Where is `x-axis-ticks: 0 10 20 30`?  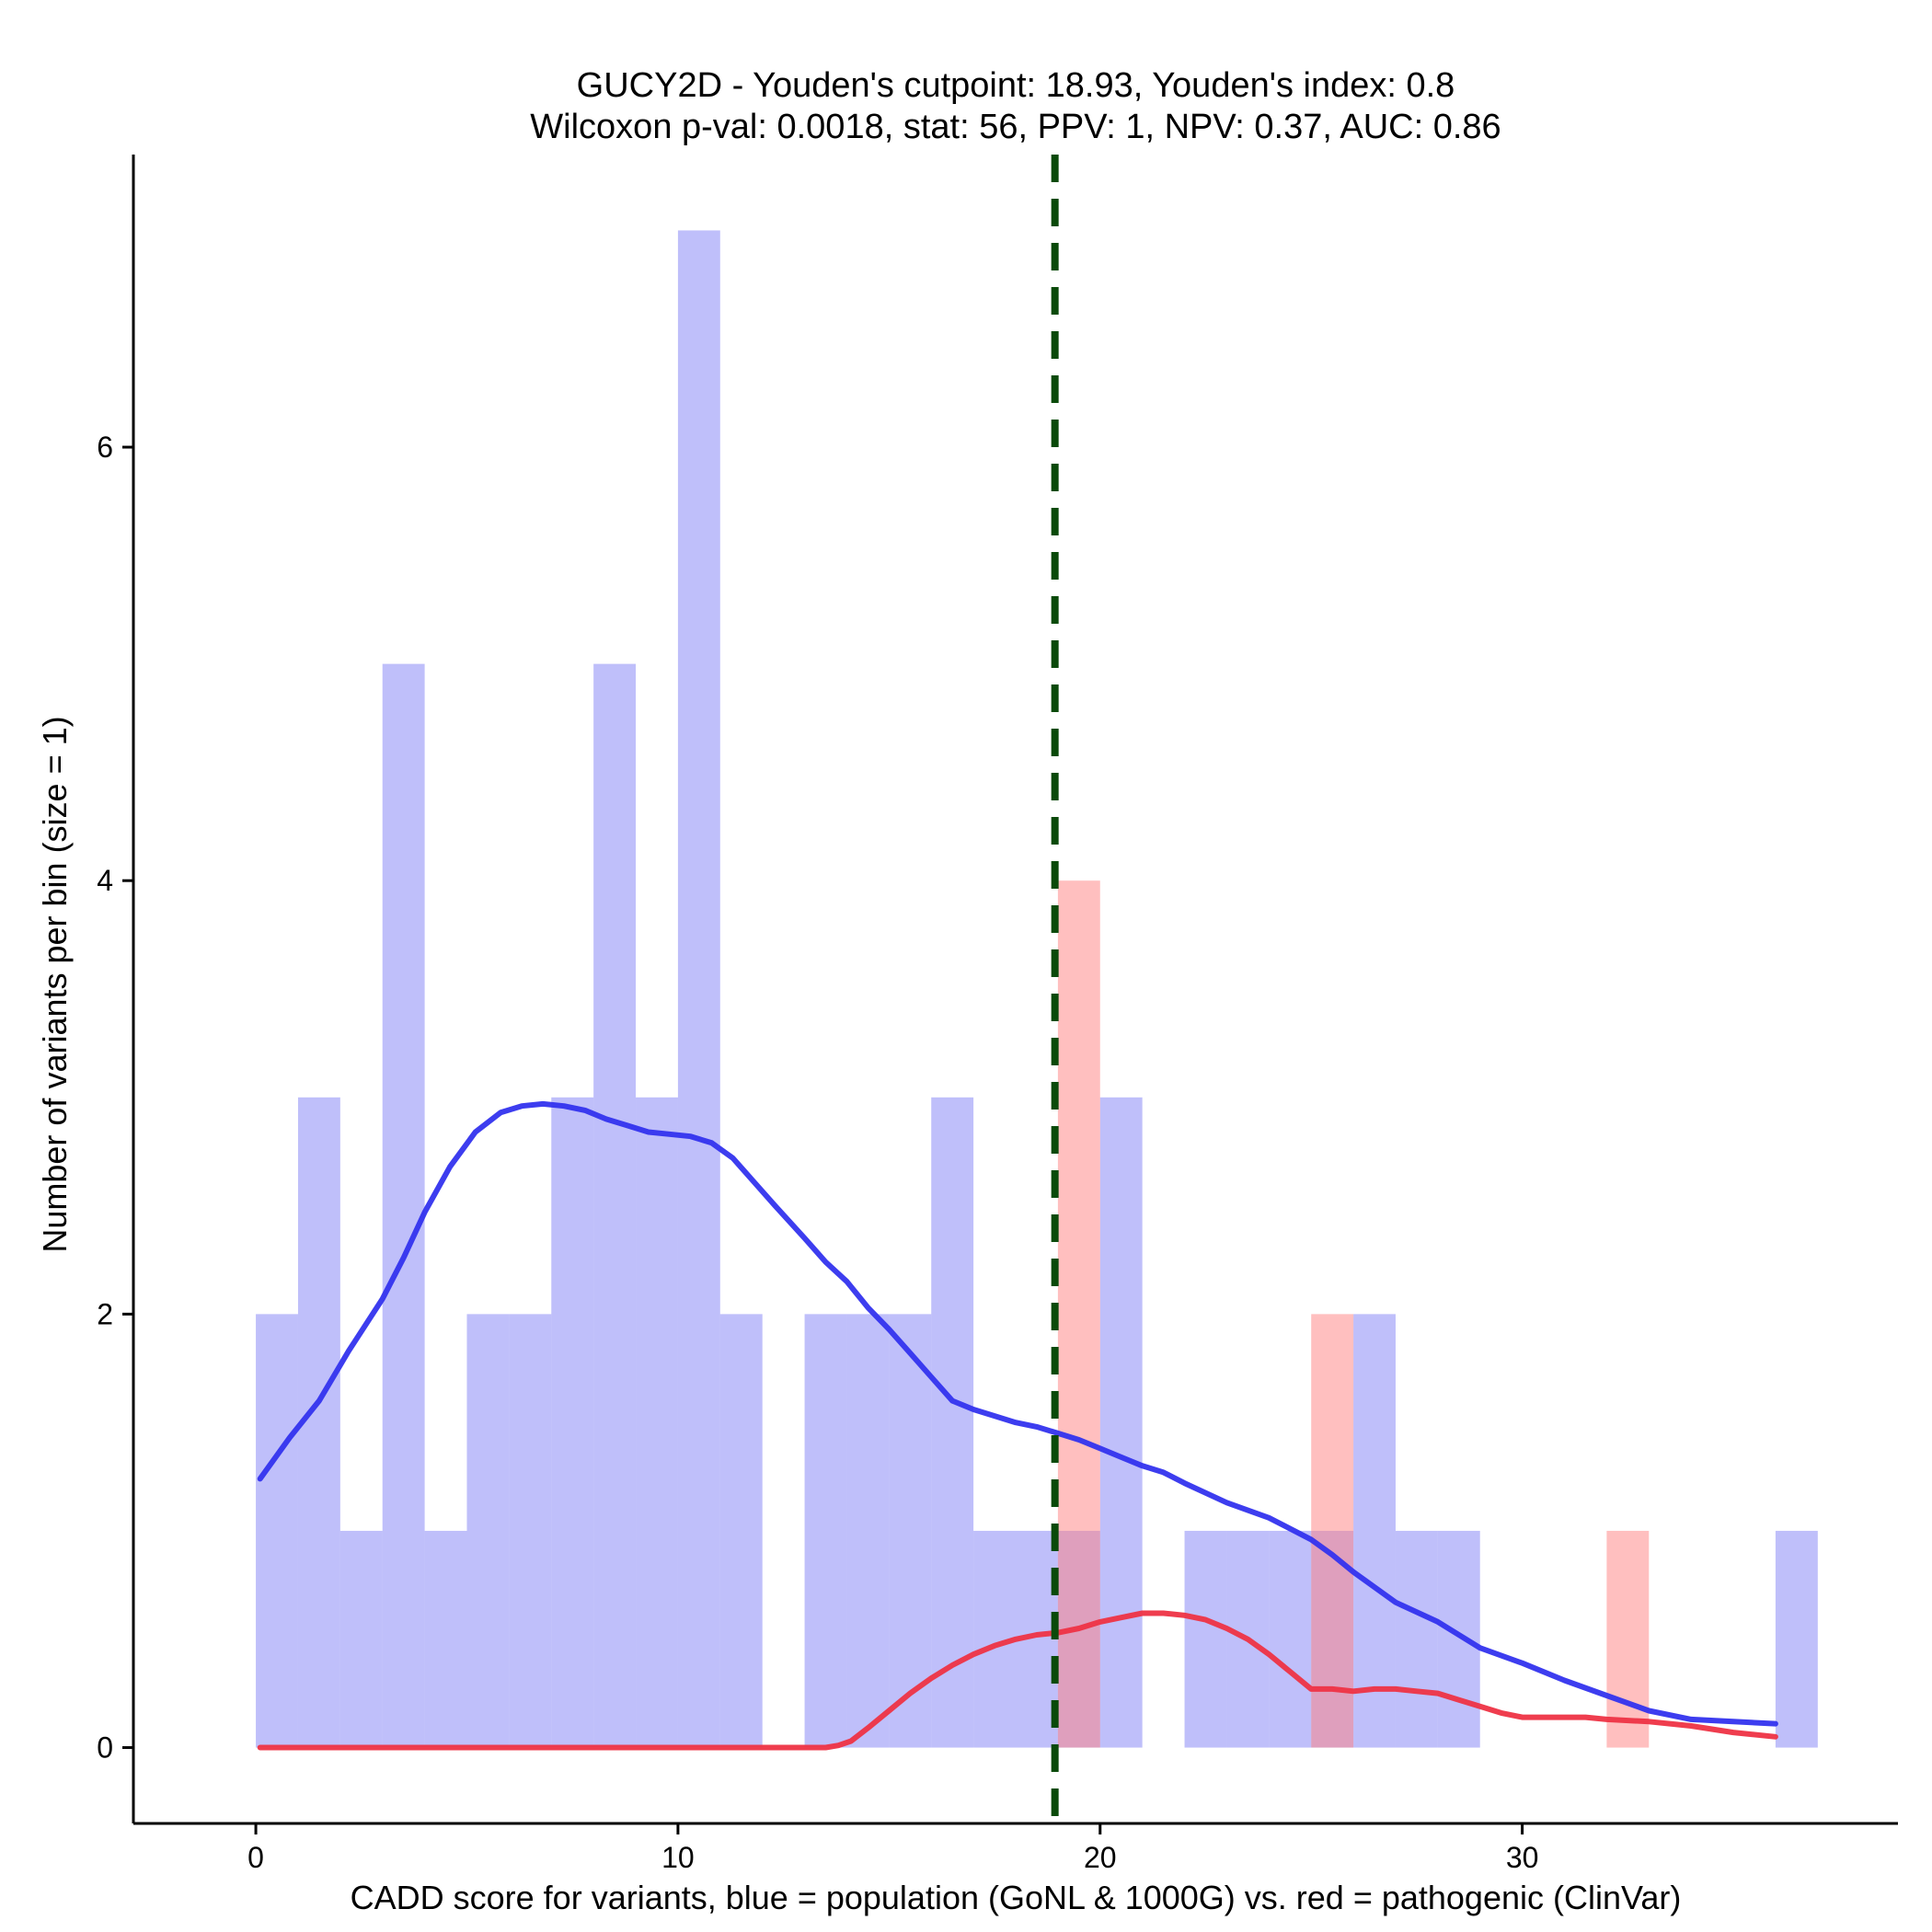
x-axis-ticks: 0 10 20 30 is located at coordinates (892, 1848).